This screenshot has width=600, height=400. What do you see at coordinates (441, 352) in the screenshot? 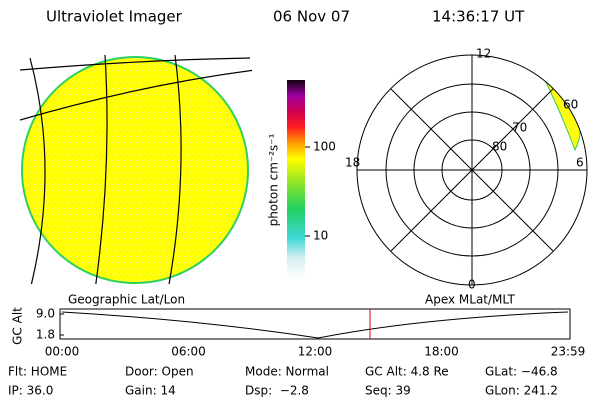
I see `x-tick-label: 18:00` at bounding box center [441, 352].